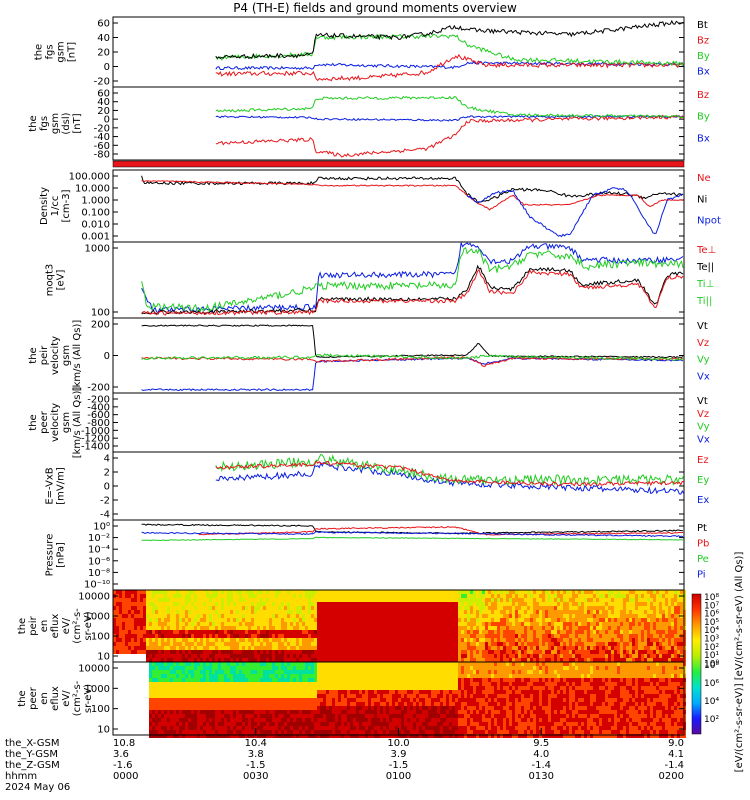  Describe the element at coordinates (705, 284) in the screenshot. I see `legend-Ti⊥: Ti⊥` at that location.